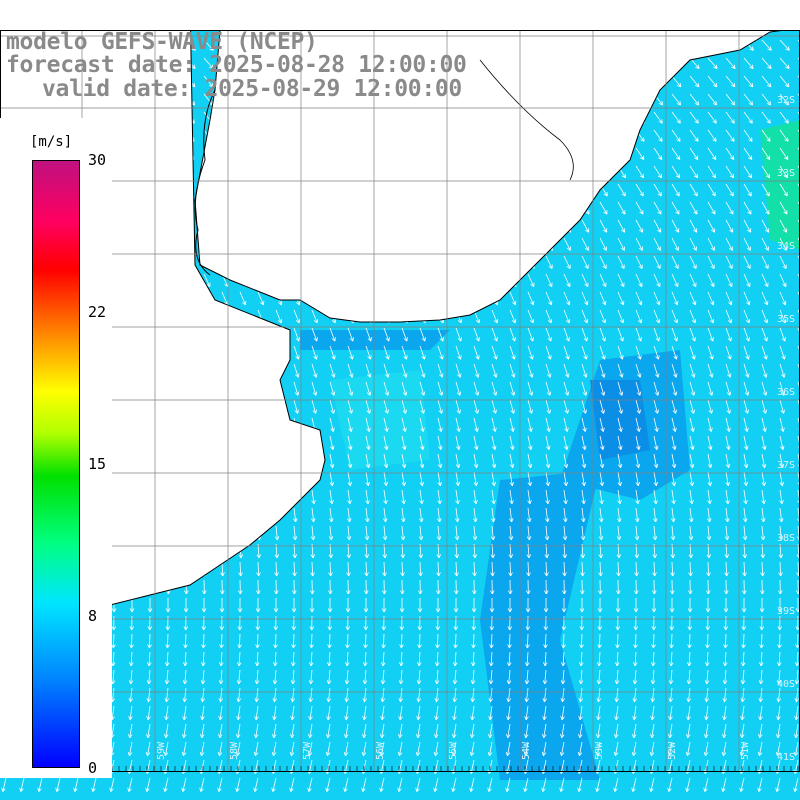 Image resolution: width=800 pixels, height=800 pixels. Describe the element at coordinates (252, 89) in the screenshot. I see `valid-date: valid date: 2025-08-29 12:00:00` at that location.